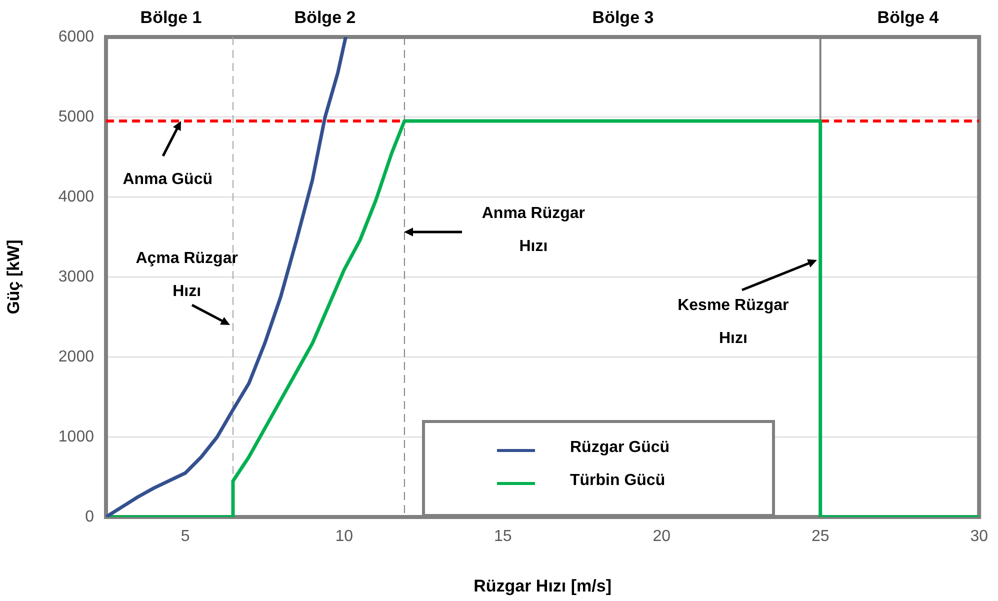 Image resolution: width=998 pixels, height=601 pixels. Describe the element at coordinates (344, 537) in the screenshot. I see `x-tick-label: 10` at that location.